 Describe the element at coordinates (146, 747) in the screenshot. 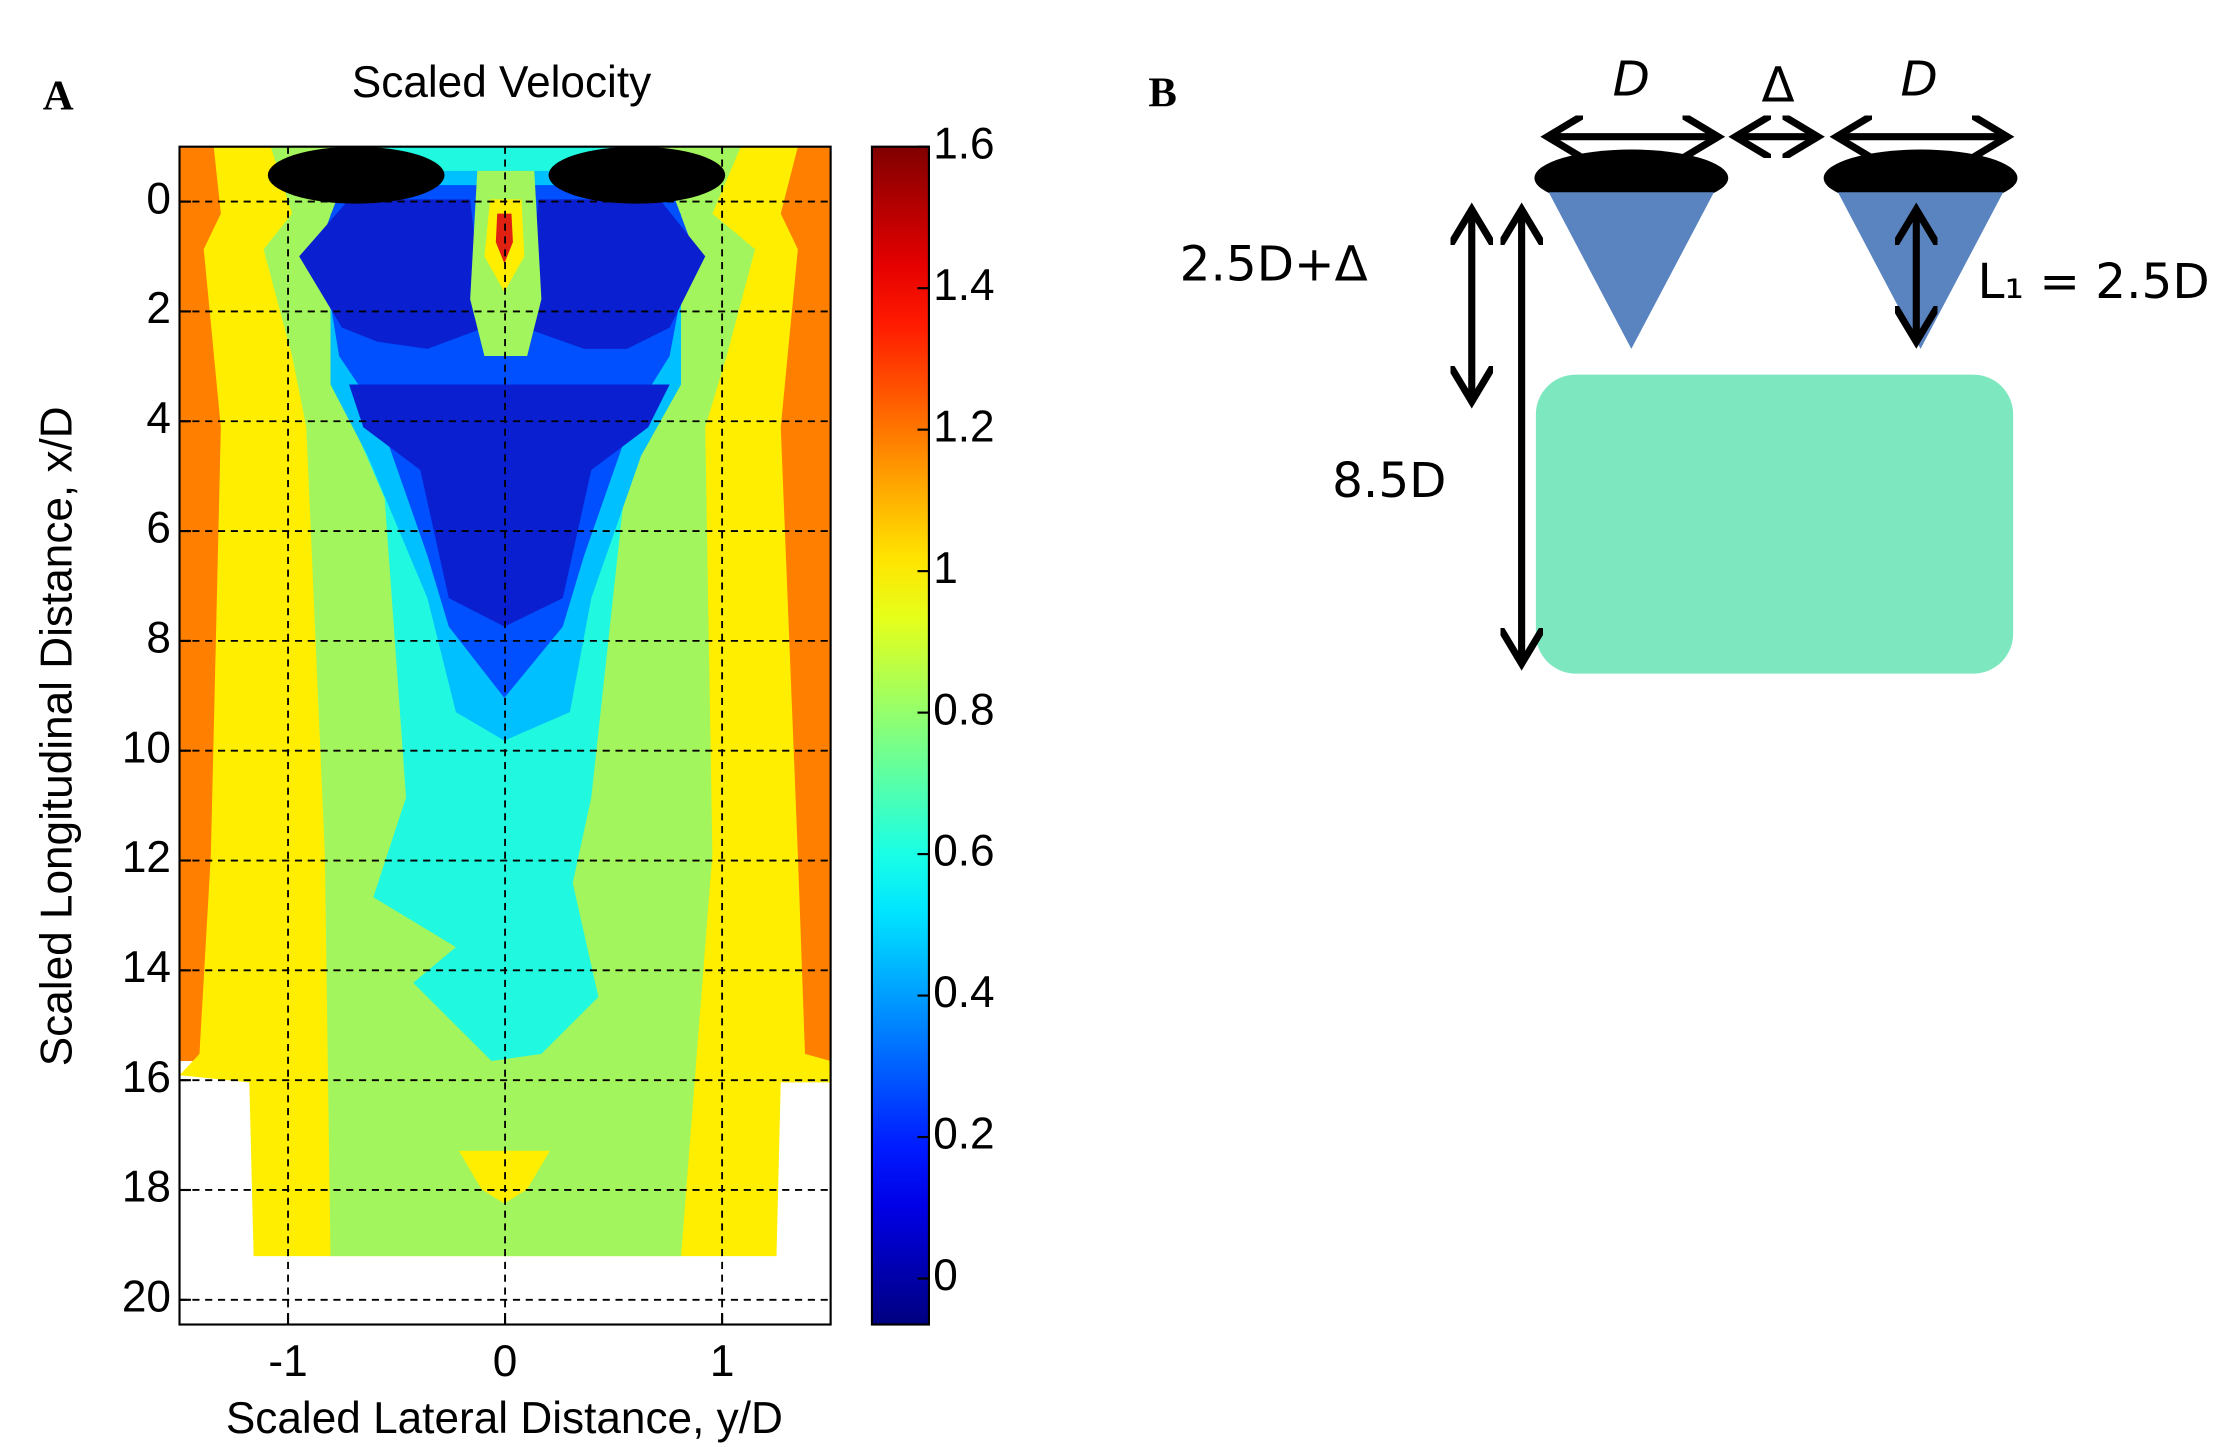

I see `y-tick-label: 10` at that location.